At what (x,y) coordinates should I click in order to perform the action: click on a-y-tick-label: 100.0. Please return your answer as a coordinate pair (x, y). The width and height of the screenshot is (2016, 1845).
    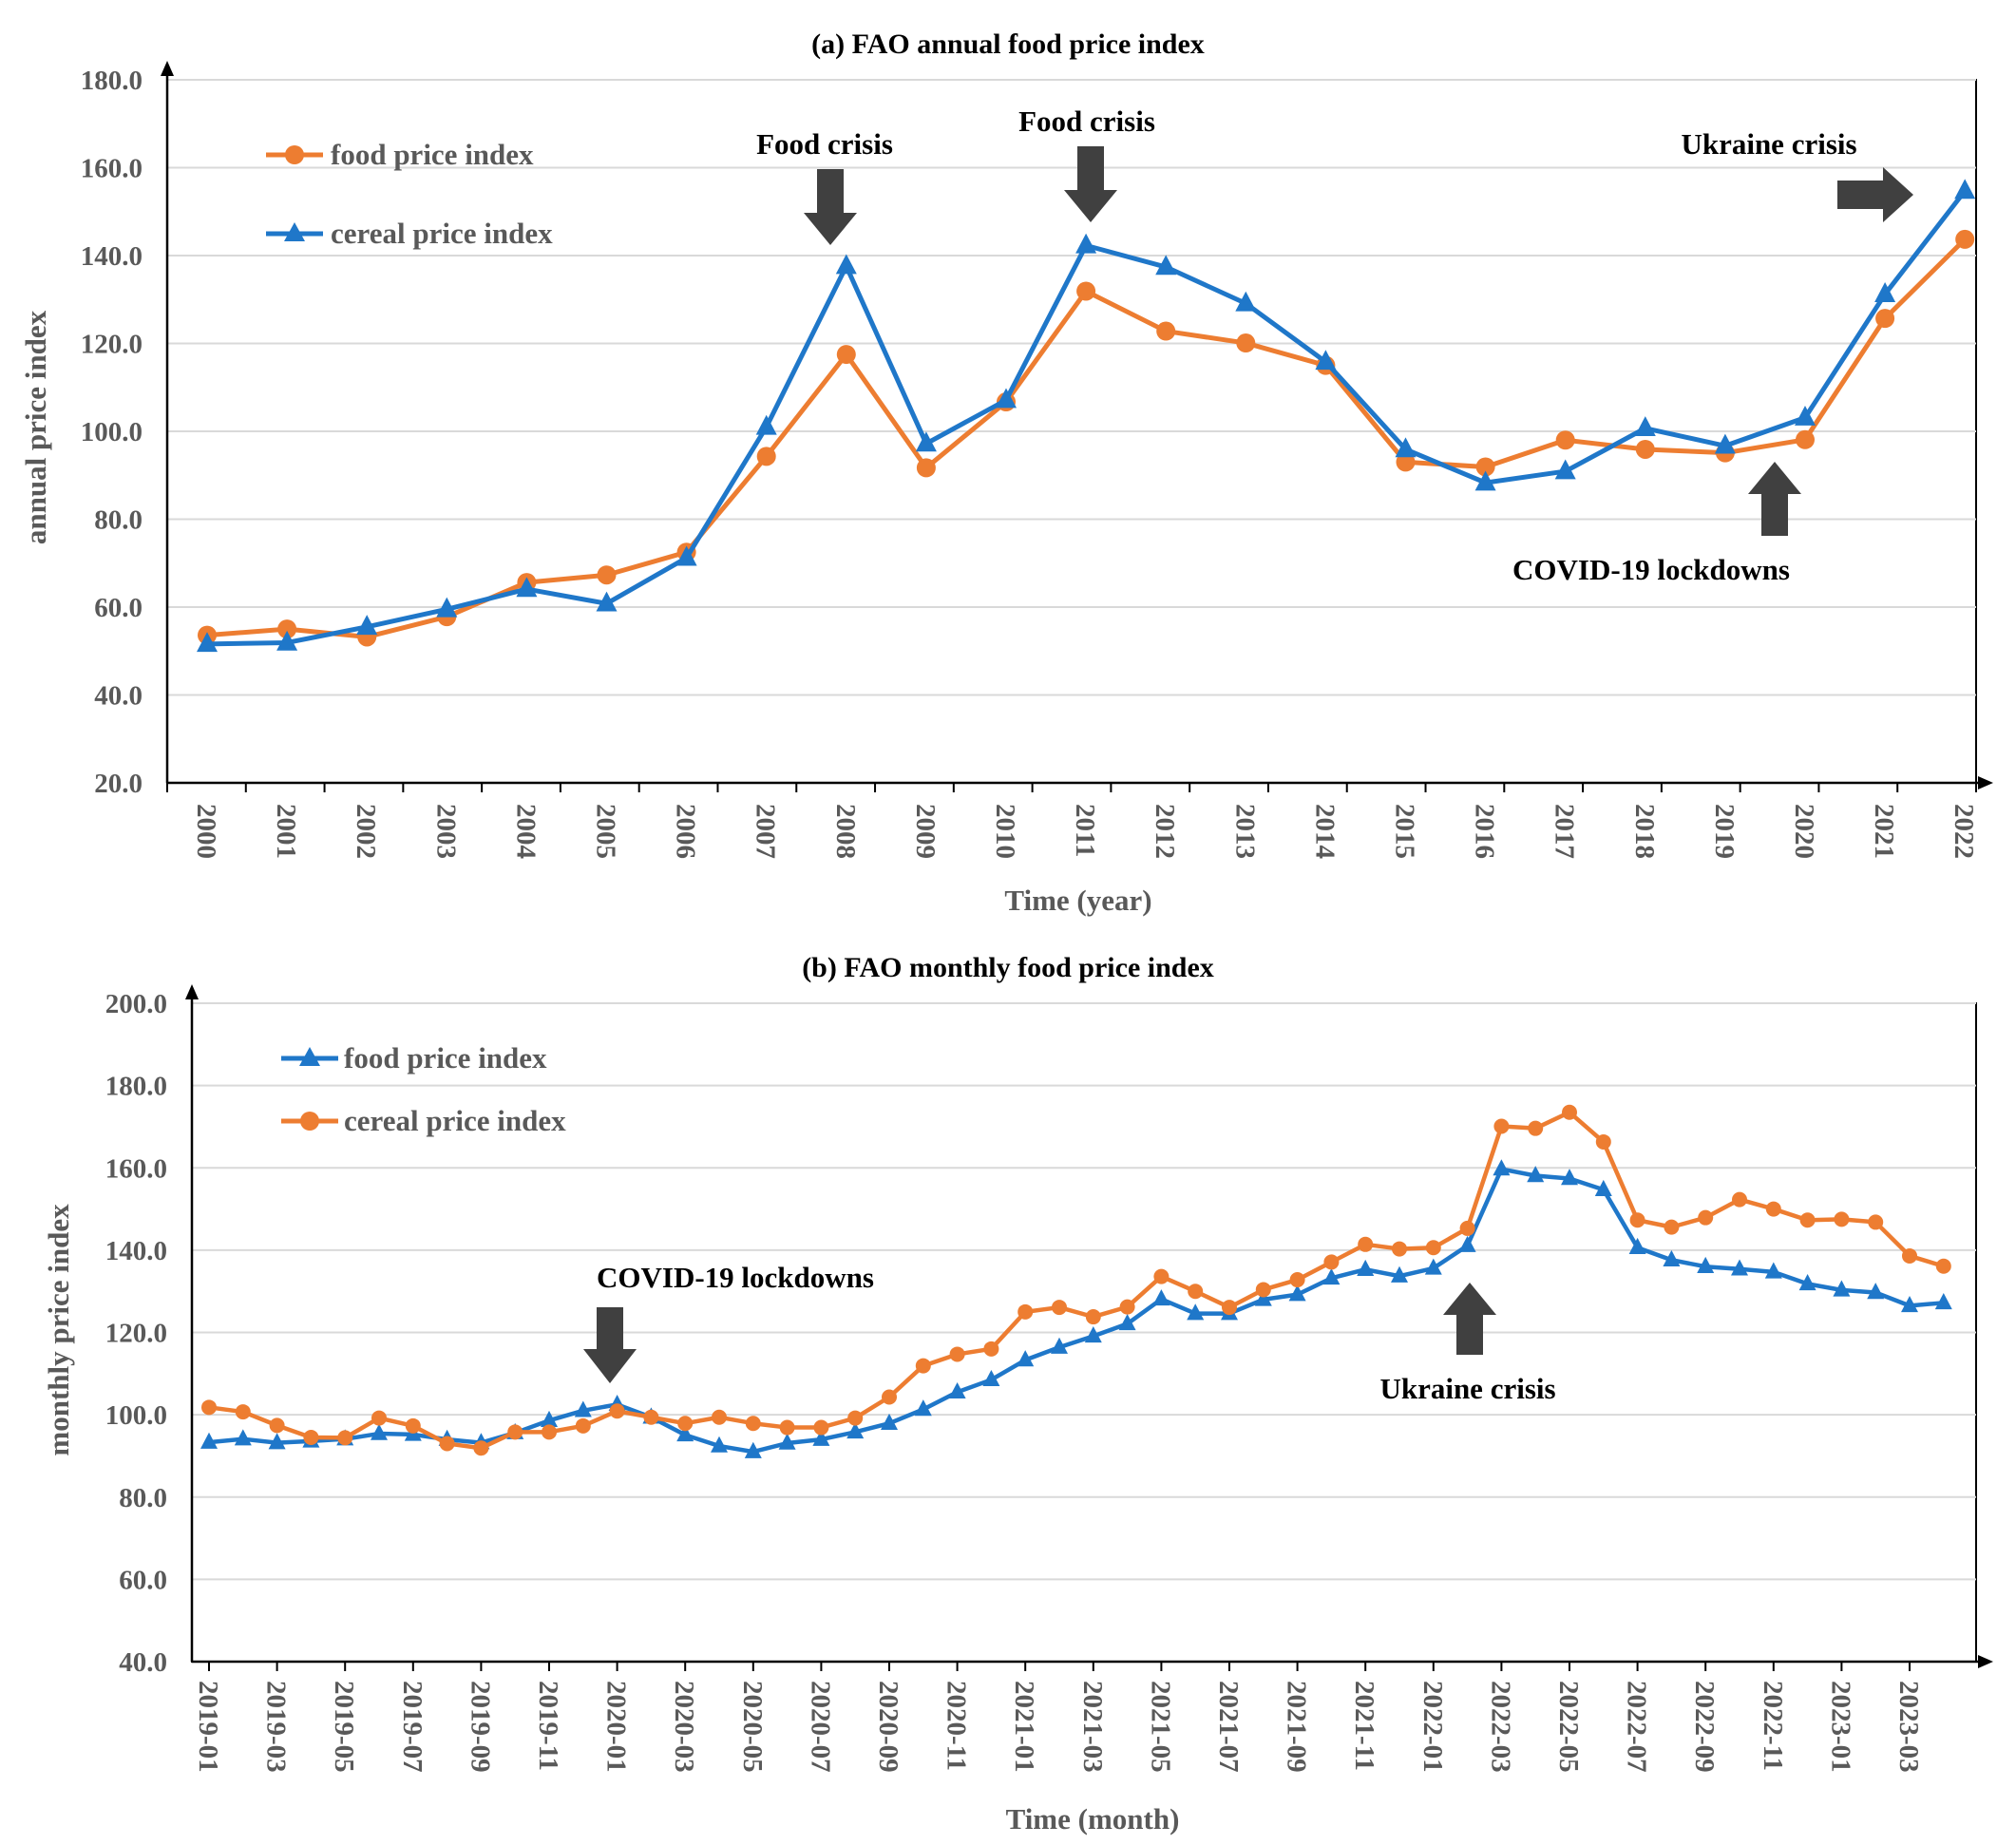
    Looking at the image, I should click on (112, 432).